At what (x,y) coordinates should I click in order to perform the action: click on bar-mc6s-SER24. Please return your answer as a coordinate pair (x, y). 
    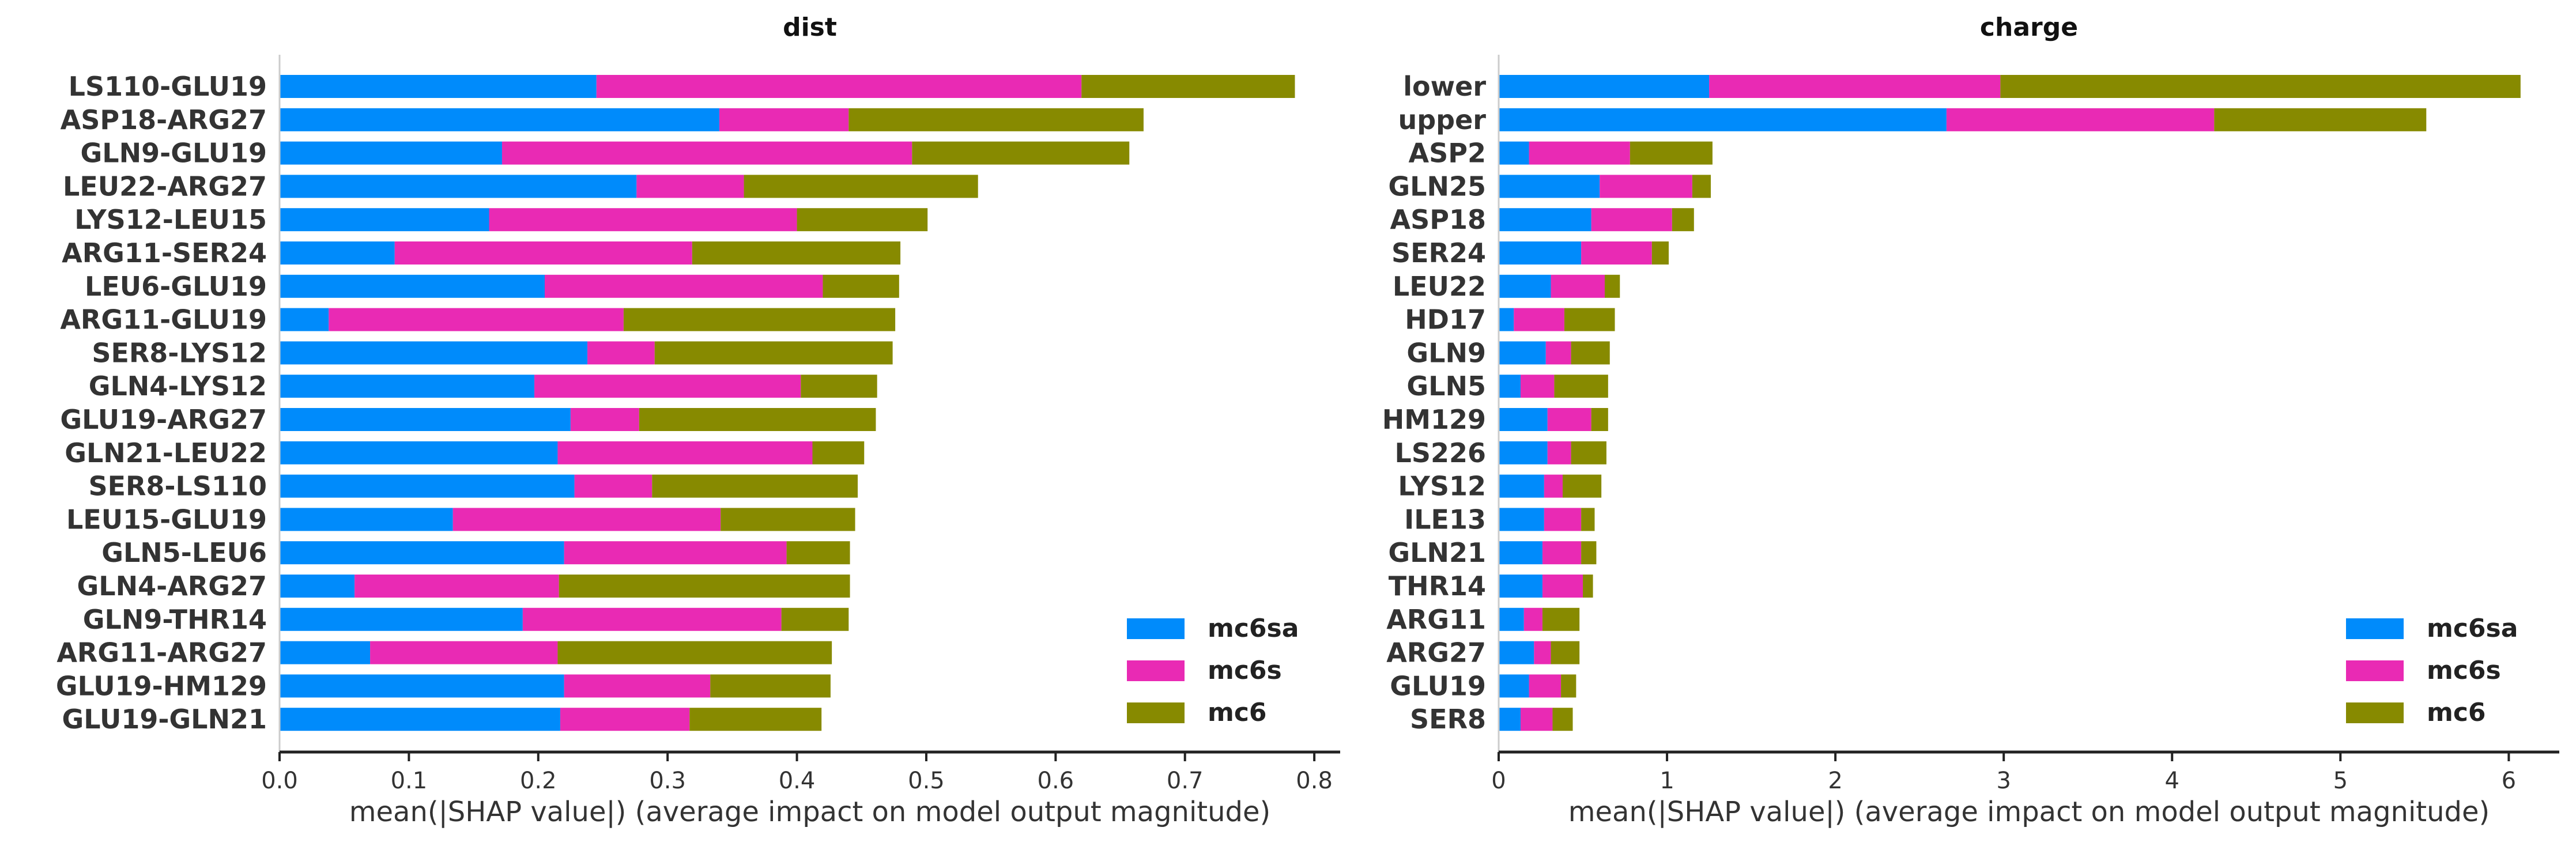
    Looking at the image, I should click on (1616, 253).